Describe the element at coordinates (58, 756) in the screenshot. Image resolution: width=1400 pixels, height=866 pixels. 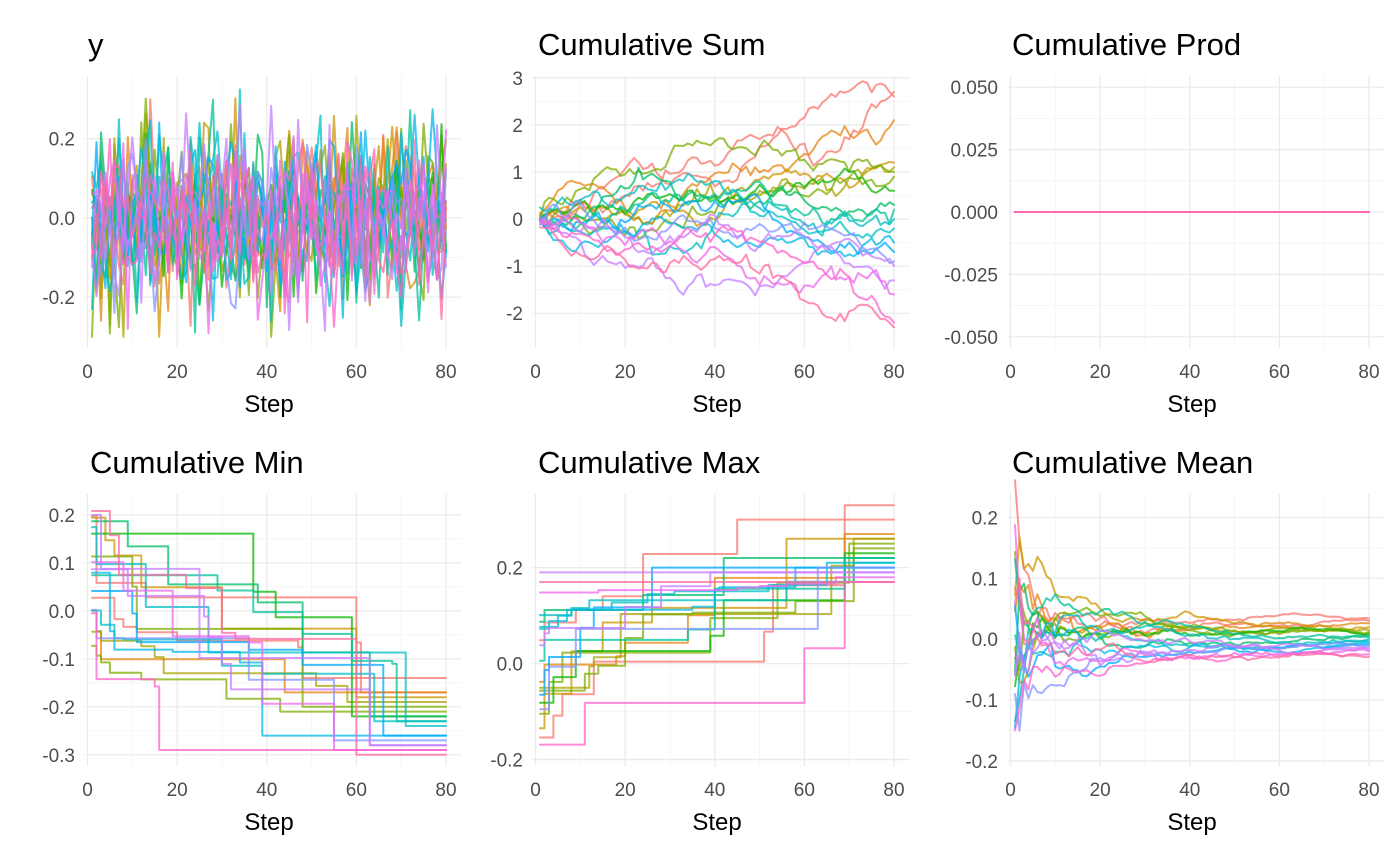
I see `y-tick-label: -0.3` at that location.